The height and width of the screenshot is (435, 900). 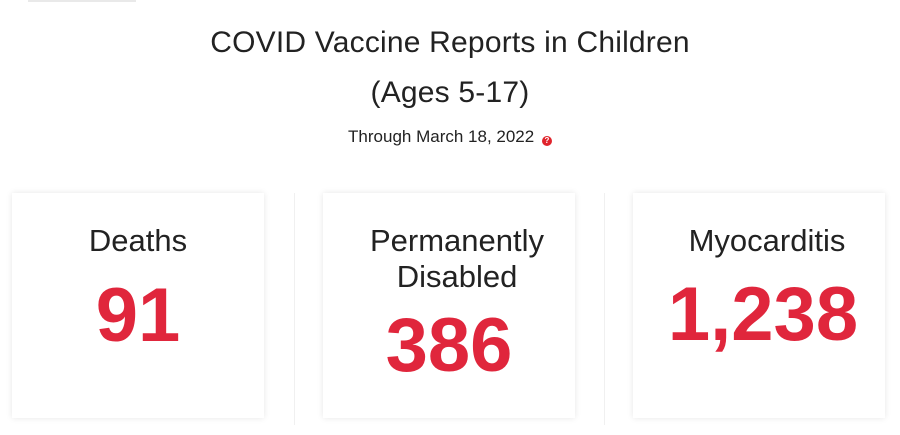 What do you see at coordinates (138, 315) in the screenshot?
I see `stat-value: 91` at bounding box center [138, 315].